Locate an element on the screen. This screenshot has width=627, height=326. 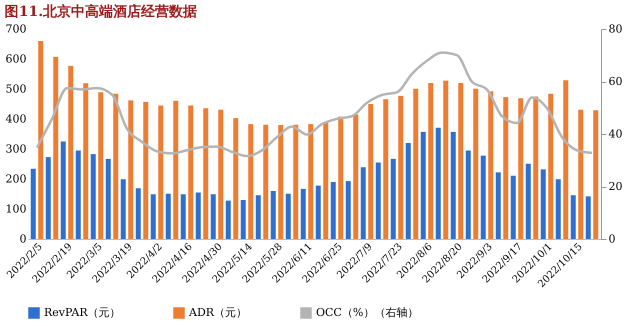
y-tick-label: 400 is located at coordinates (16, 119).